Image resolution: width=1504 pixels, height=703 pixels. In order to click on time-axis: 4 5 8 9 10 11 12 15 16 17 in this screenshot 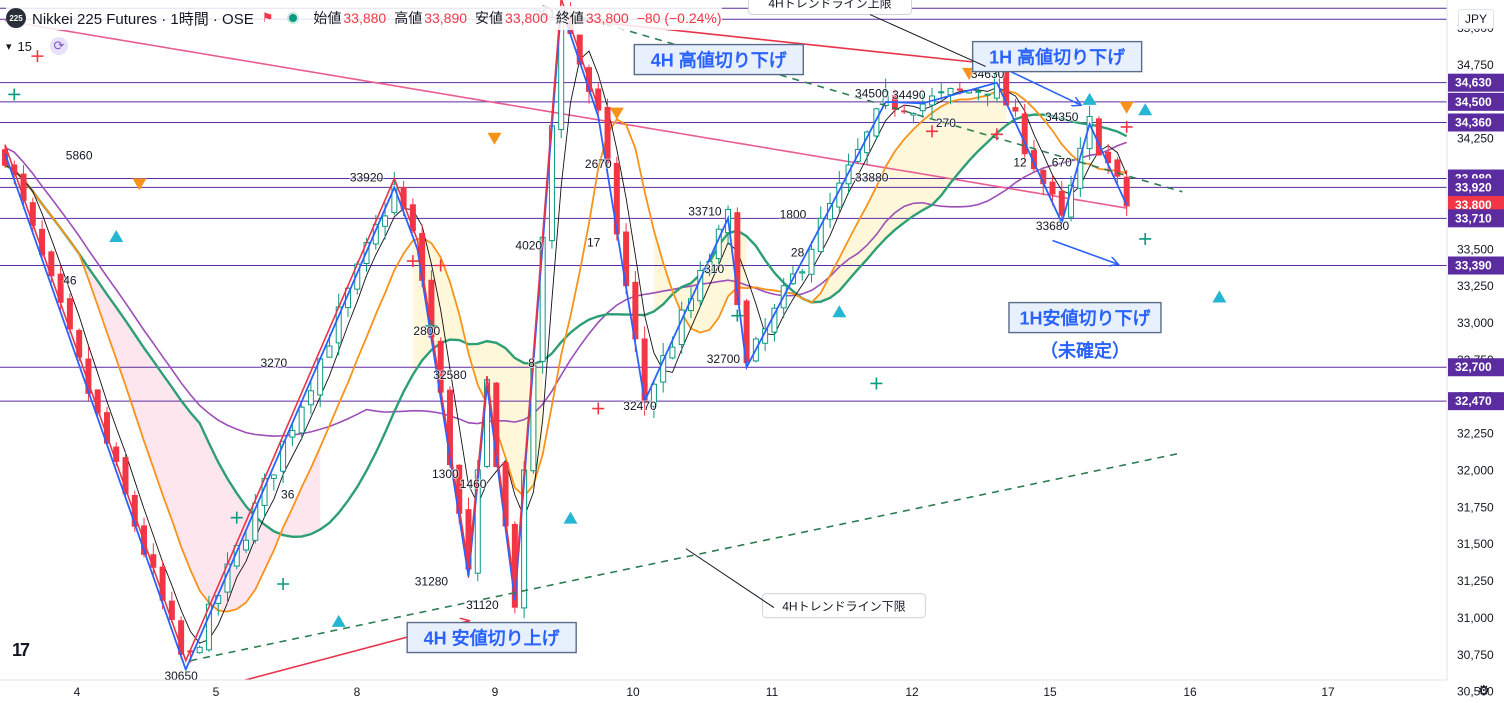, I will do `click(723, 691)`.